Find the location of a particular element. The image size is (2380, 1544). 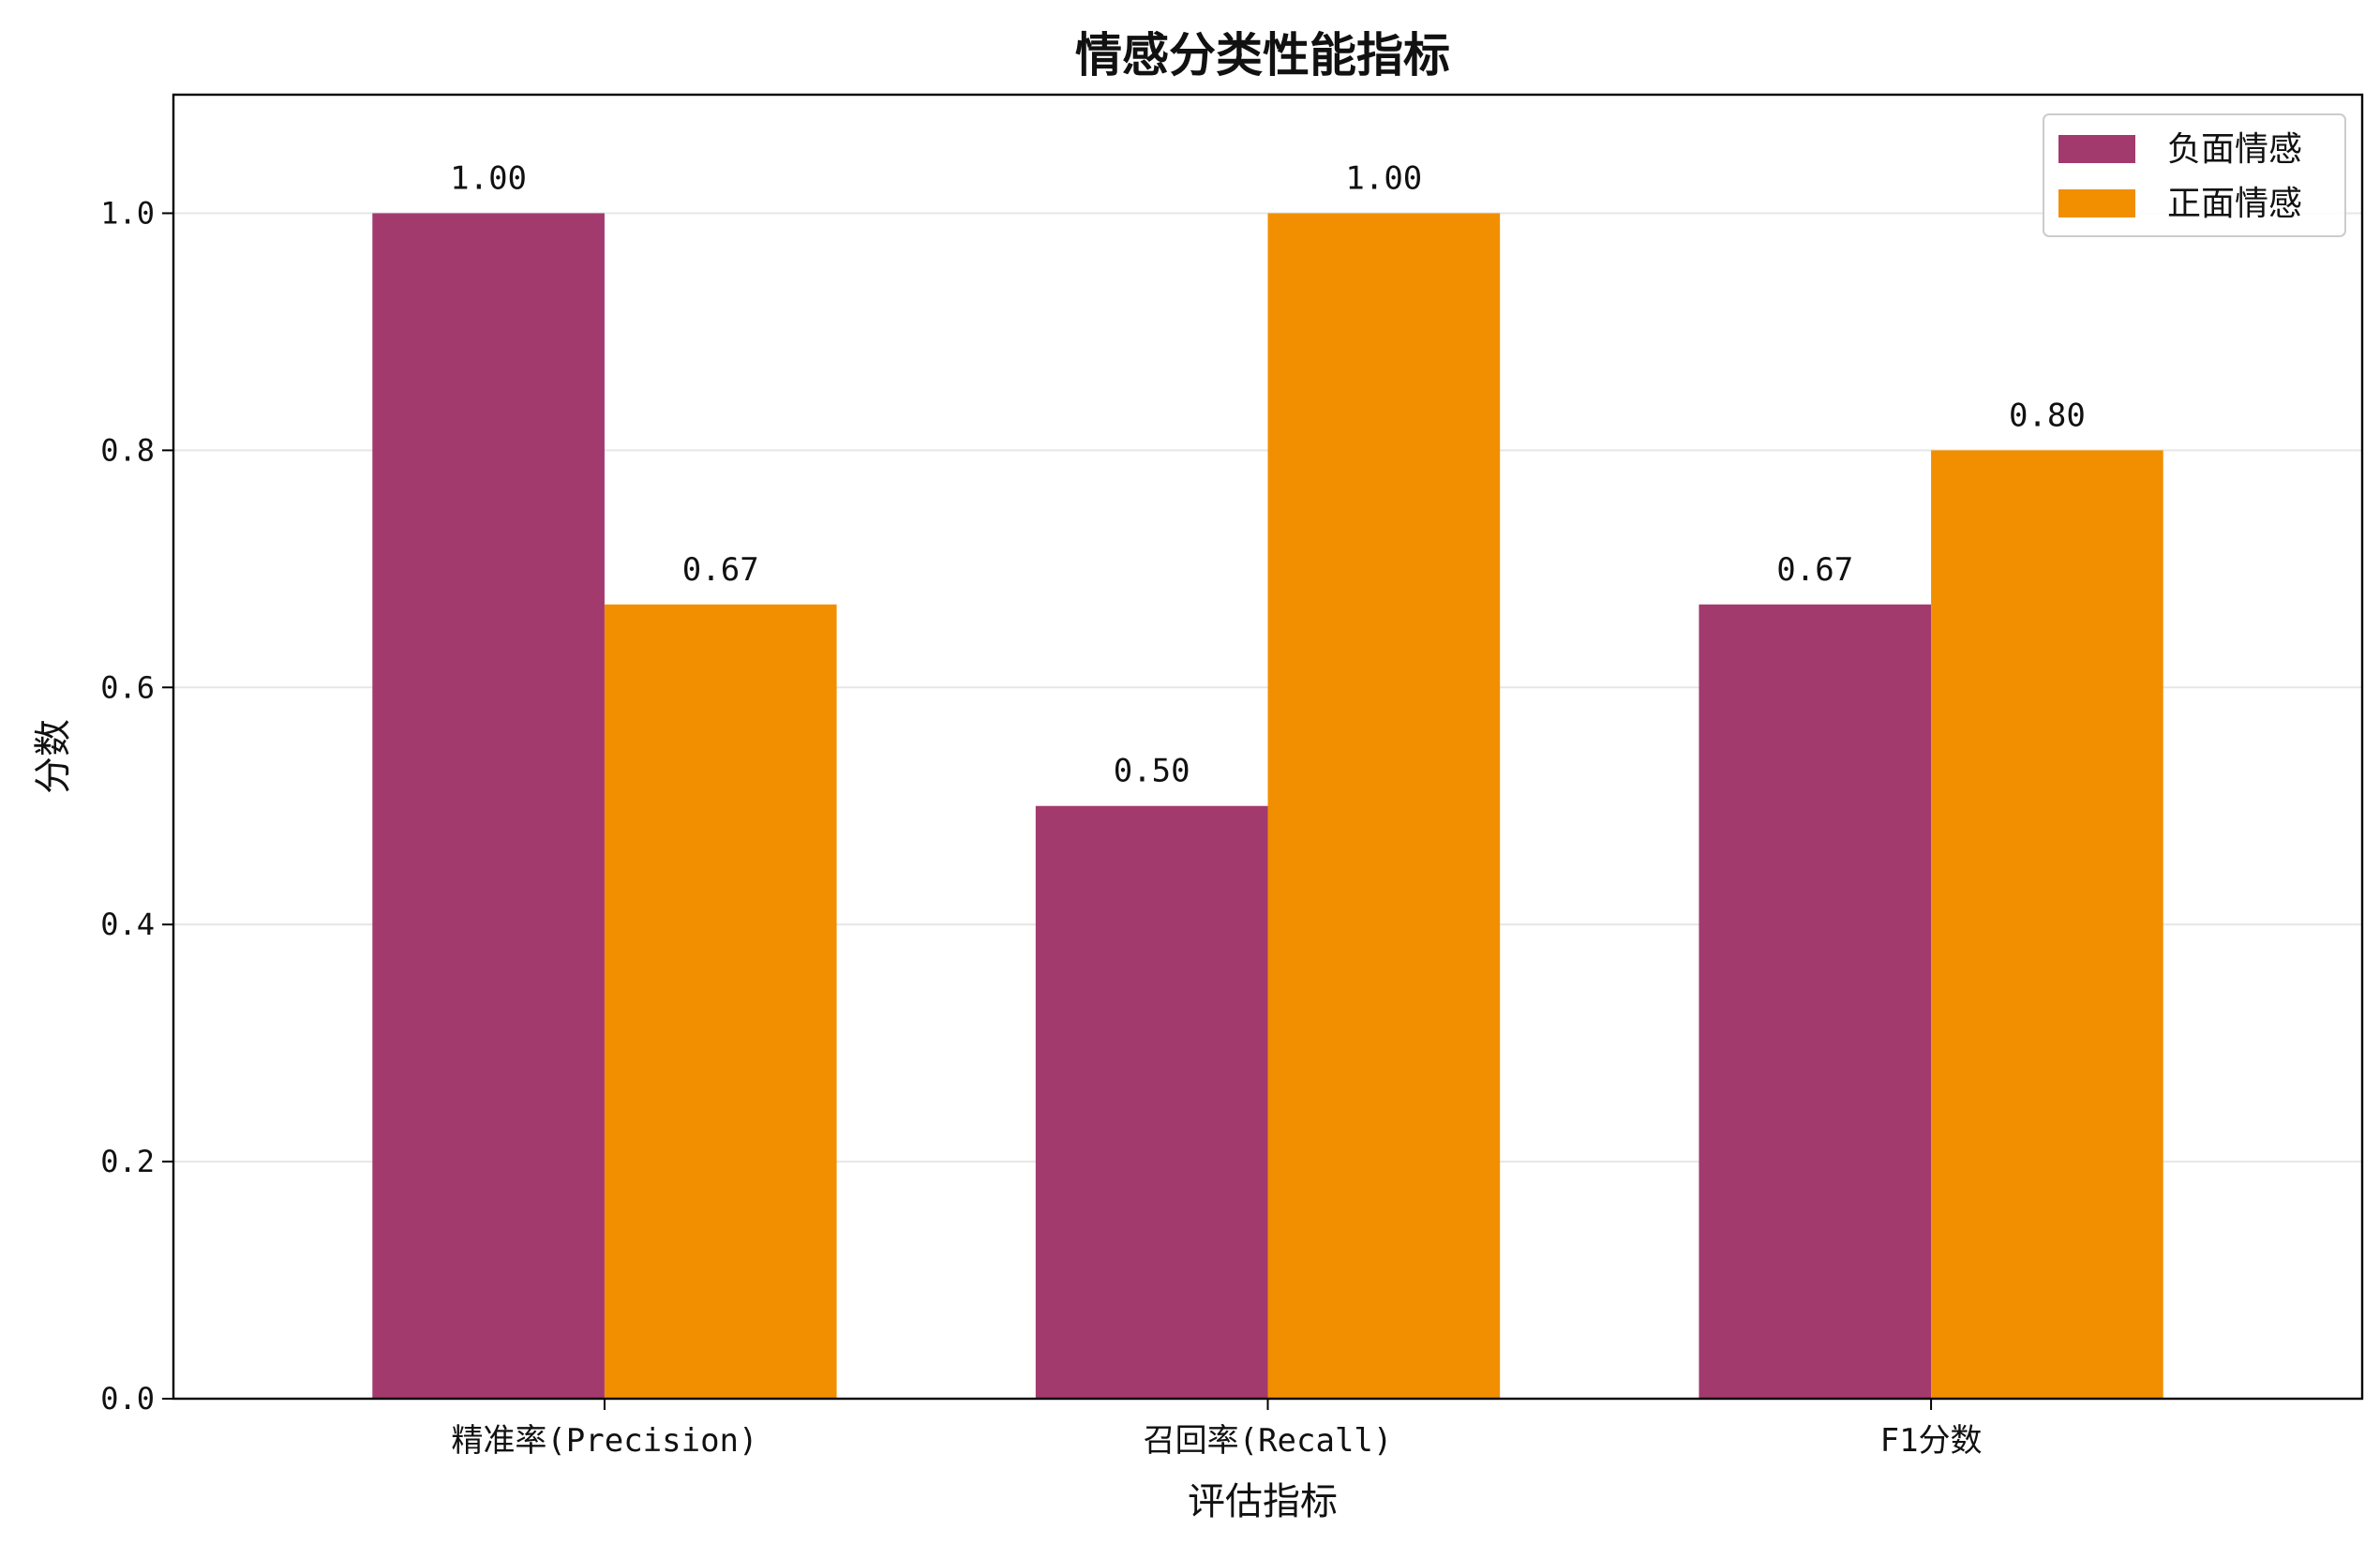

legend-label-negative: 负面情感 is located at coordinates (2234, 149).